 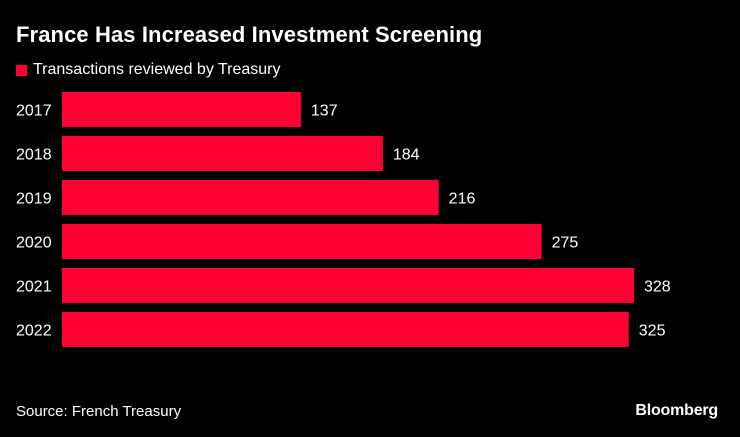 I want to click on category-label: 2019, so click(x=34, y=199).